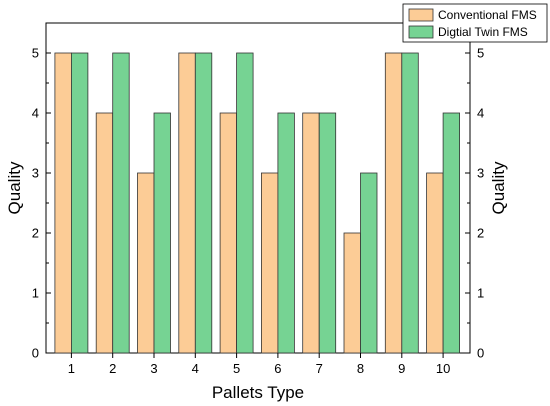  I want to click on legend-swatch-conventional-fms, so click(421, 15).